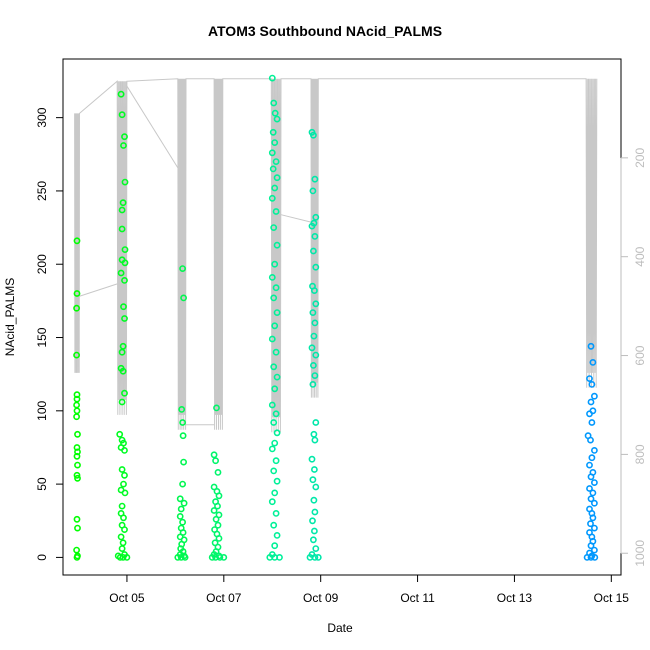 The width and height of the screenshot is (650, 650). I want to click on y2-tick-label: 800, so click(640, 454).